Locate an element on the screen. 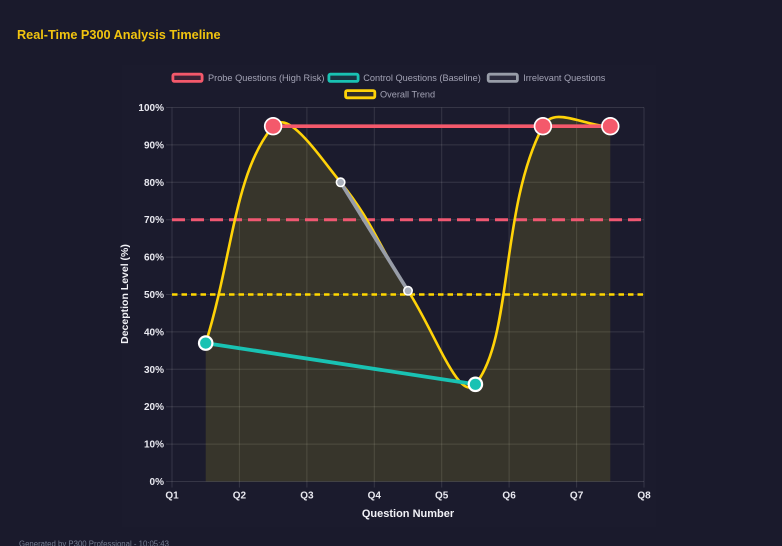  svg-text: Q1 is located at coordinates (172, 496).